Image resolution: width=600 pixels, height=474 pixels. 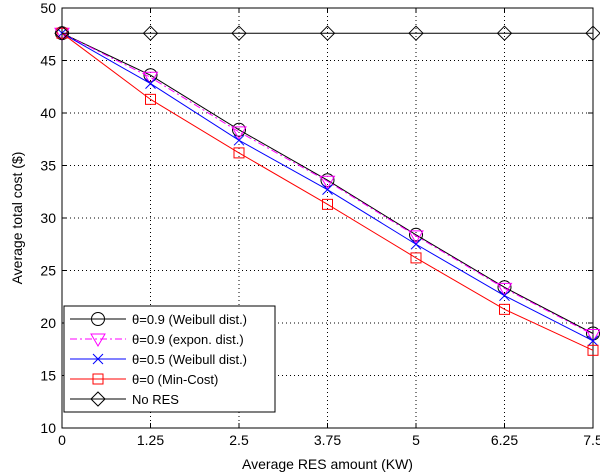 What do you see at coordinates (416, 440) in the screenshot?
I see `x-tick-label: 5` at bounding box center [416, 440].